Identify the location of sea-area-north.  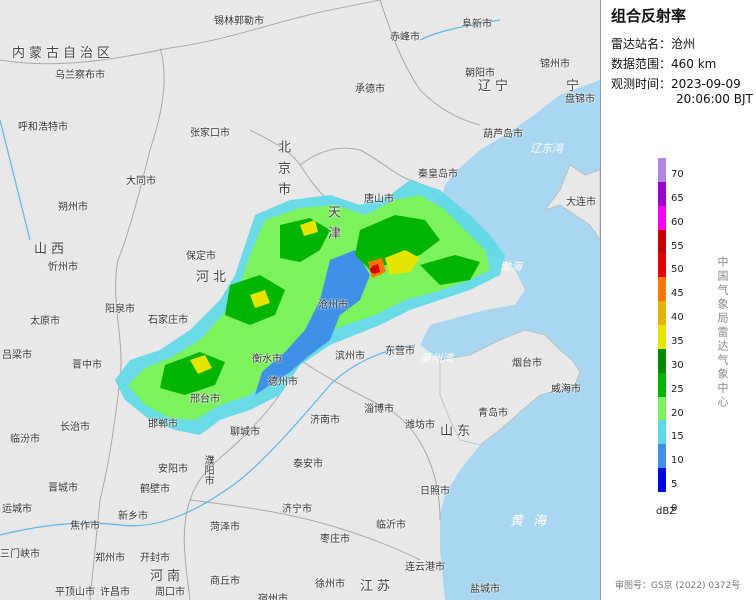
(535, 175).